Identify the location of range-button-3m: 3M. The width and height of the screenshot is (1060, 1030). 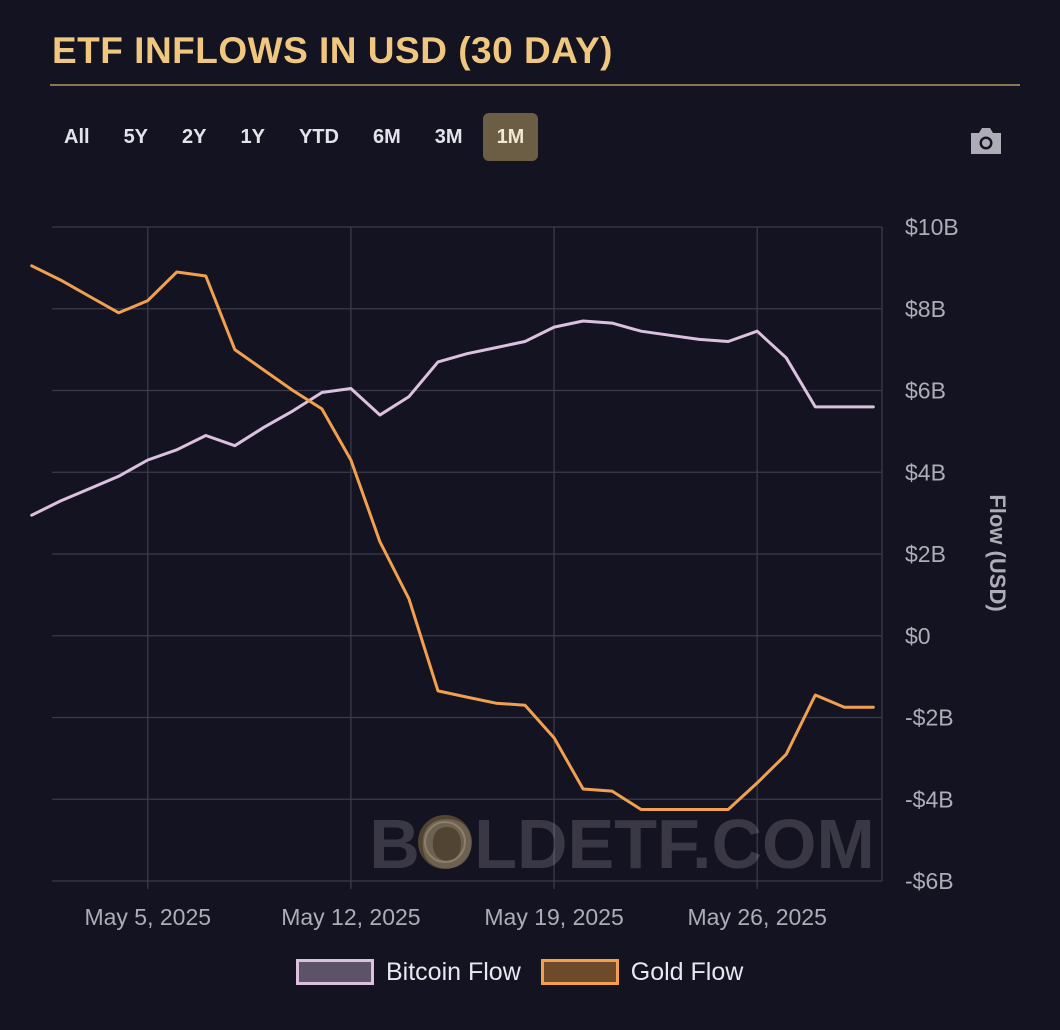
(448, 136).